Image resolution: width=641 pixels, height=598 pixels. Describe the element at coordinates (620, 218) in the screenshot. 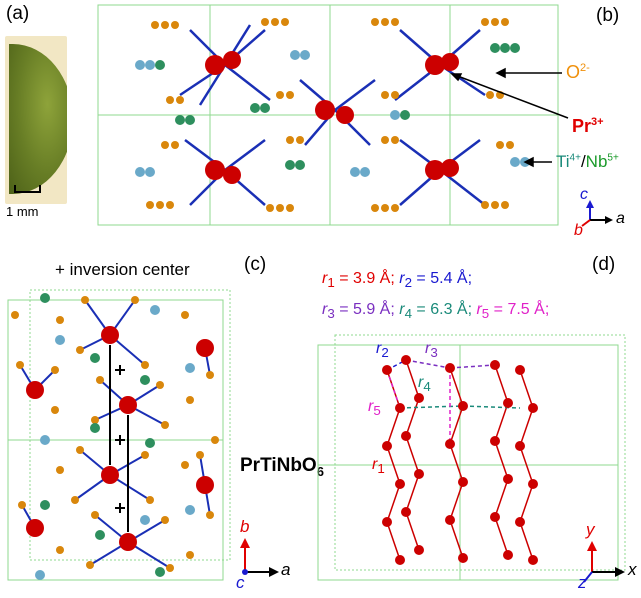

I see `axis-a-label-b: a` at that location.